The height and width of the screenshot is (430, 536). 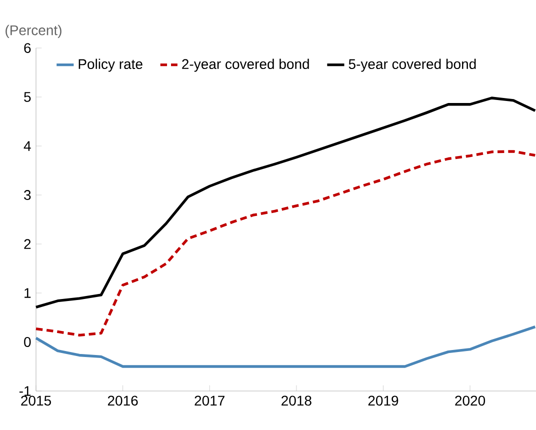 I want to click on y-tick-label: 5, so click(x=27, y=97).